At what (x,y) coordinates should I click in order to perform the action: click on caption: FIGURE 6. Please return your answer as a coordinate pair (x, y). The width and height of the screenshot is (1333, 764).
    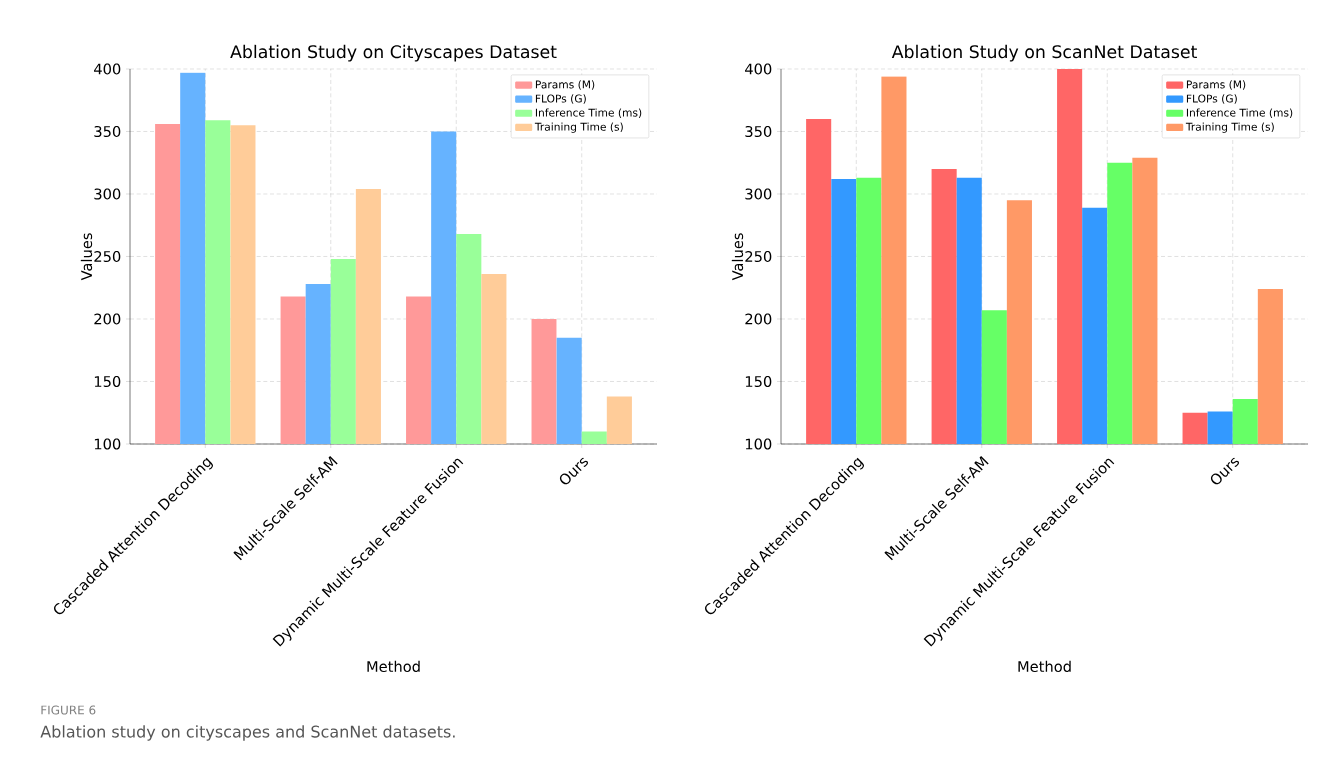
    Looking at the image, I should click on (68, 710).